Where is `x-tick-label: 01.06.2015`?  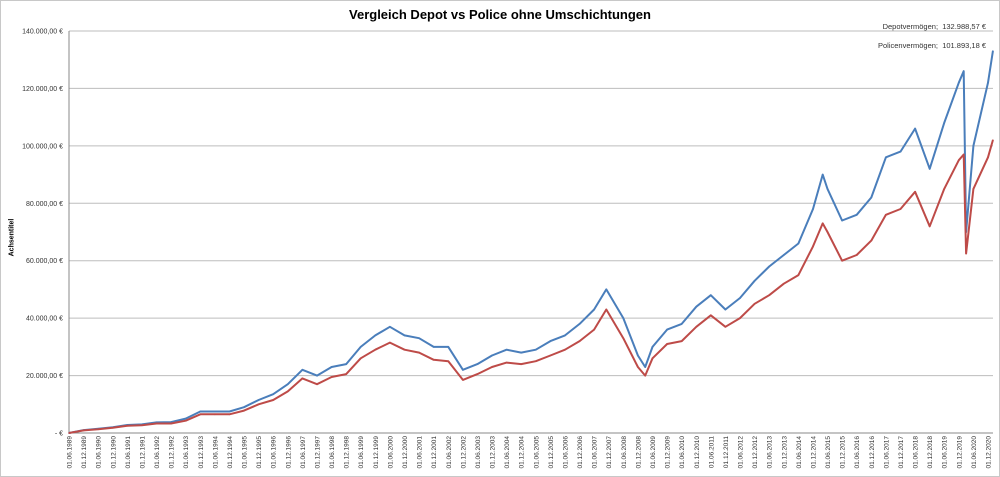
x-tick-label: 01.06.2015 is located at coordinates (828, 452).